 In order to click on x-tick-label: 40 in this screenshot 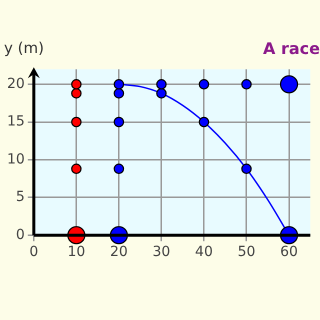, I will do `click(204, 252)`.